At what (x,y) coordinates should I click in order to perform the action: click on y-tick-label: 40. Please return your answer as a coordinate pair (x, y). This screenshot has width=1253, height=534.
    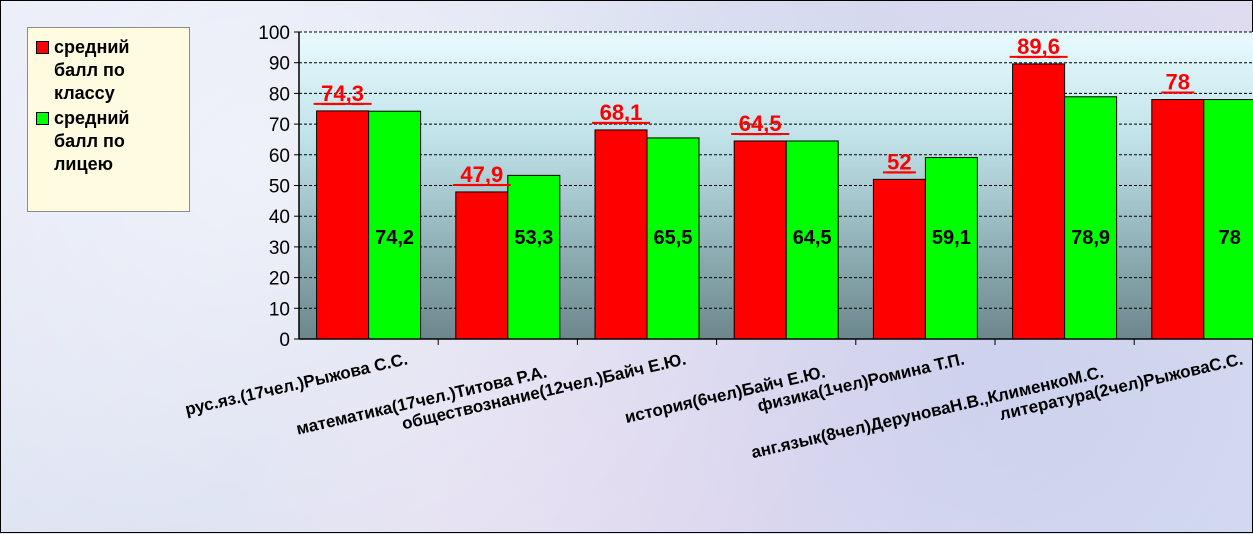
    Looking at the image, I should click on (279, 217).